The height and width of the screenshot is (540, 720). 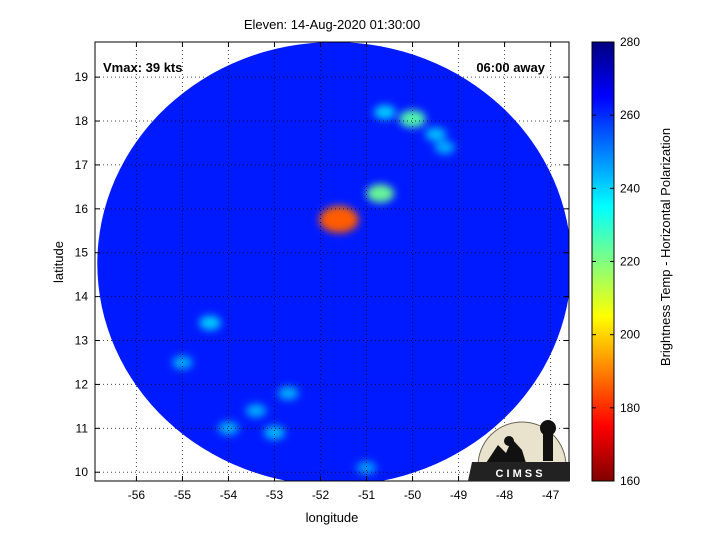 What do you see at coordinates (82, 384) in the screenshot?
I see `y-tick-label: 12` at bounding box center [82, 384].